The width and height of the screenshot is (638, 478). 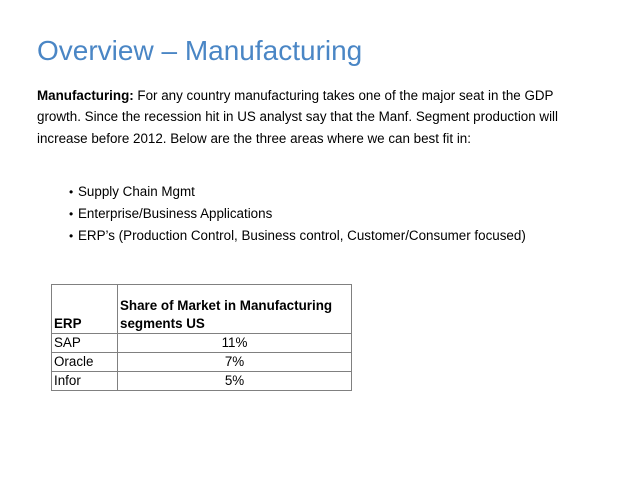 I want to click on intro-label: Manufacturing:, so click(x=85, y=95).